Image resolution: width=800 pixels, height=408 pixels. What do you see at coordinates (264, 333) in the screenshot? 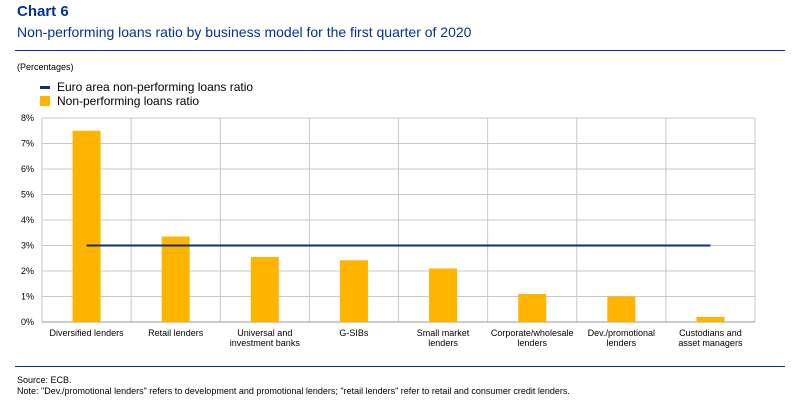
I see `x-tick-label: Universal and` at bounding box center [264, 333].